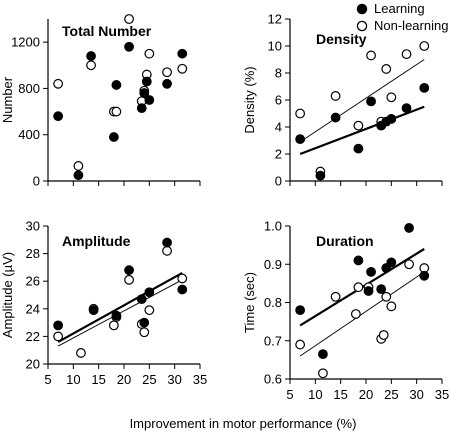  Describe the element at coordinates (275, 19) in the screenshot. I see `y-tick-label: 12` at that location.